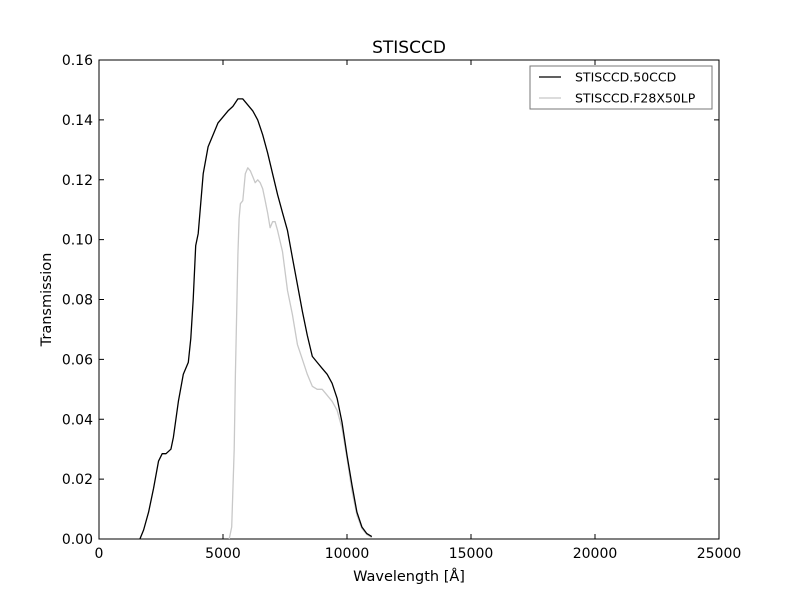  I want to click on chart-title: STISCCD, so click(409, 48).